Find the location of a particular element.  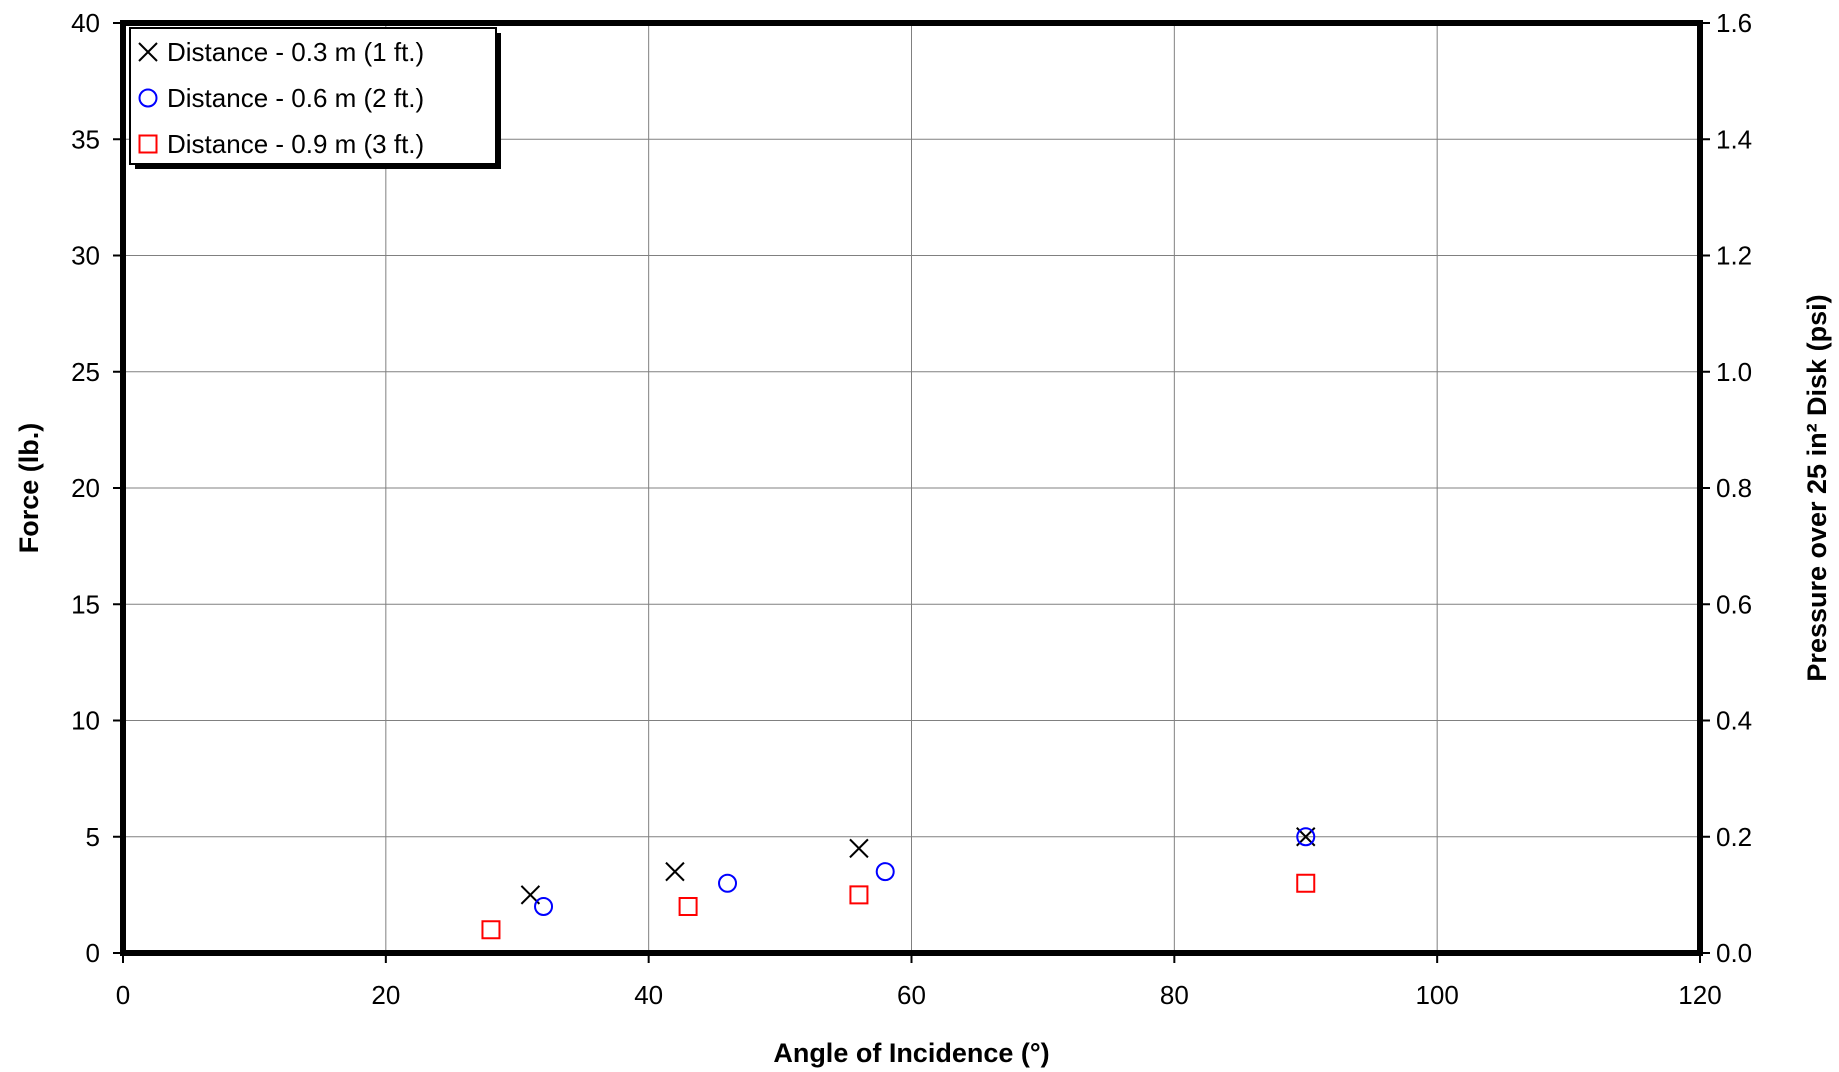

y2-tick-label: 0.2 is located at coordinates (1734, 837).